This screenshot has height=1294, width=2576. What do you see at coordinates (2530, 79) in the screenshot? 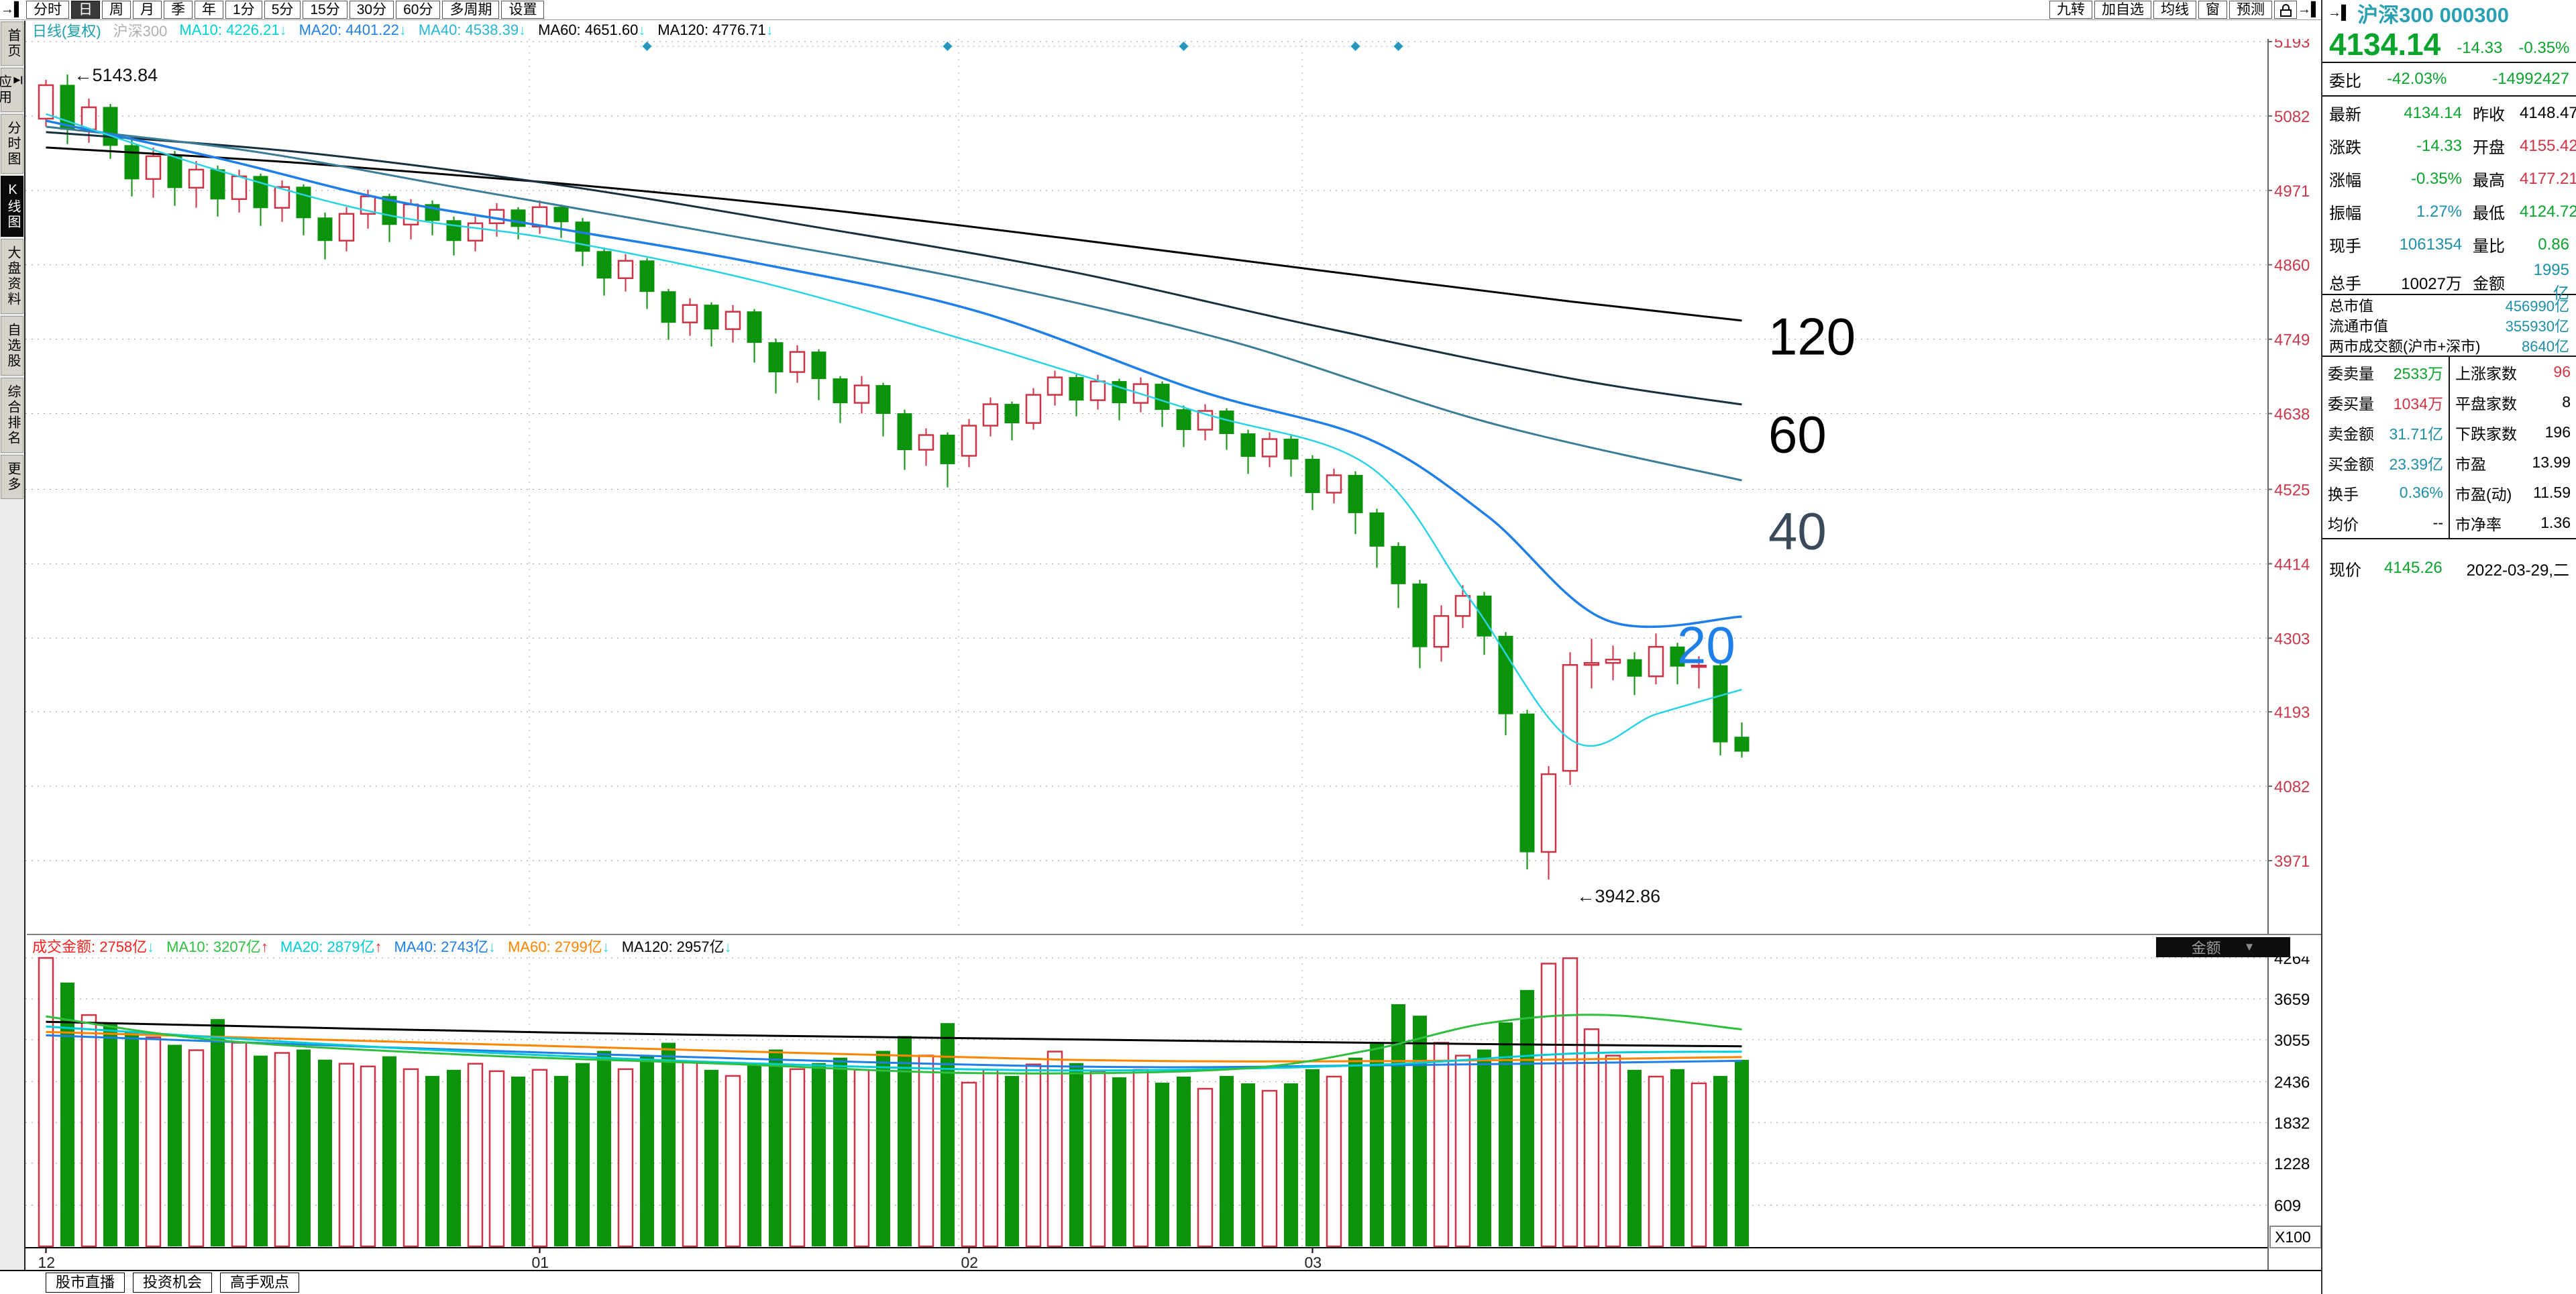
I see `weibi-diff-value: -14992427` at bounding box center [2530, 79].